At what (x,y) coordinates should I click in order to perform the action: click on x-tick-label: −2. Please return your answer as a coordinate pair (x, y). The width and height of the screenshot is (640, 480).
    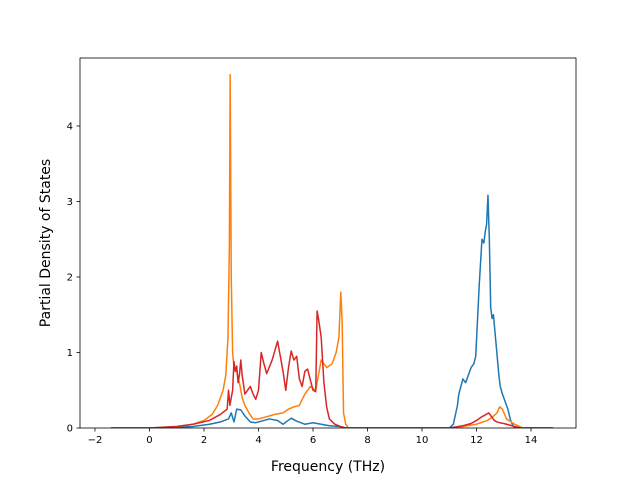
    Looking at the image, I should click on (95, 440).